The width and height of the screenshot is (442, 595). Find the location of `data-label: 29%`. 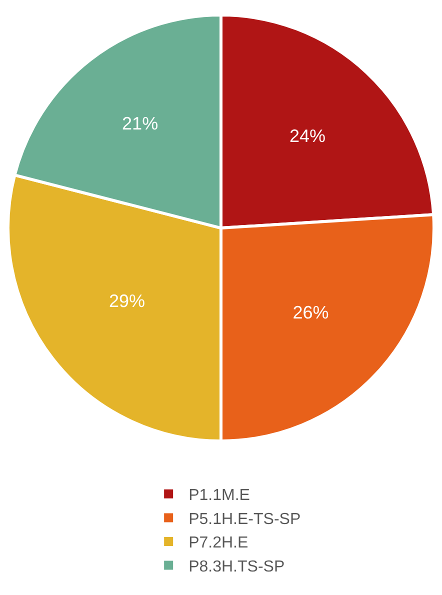

data-label: 29% is located at coordinates (126, 300).